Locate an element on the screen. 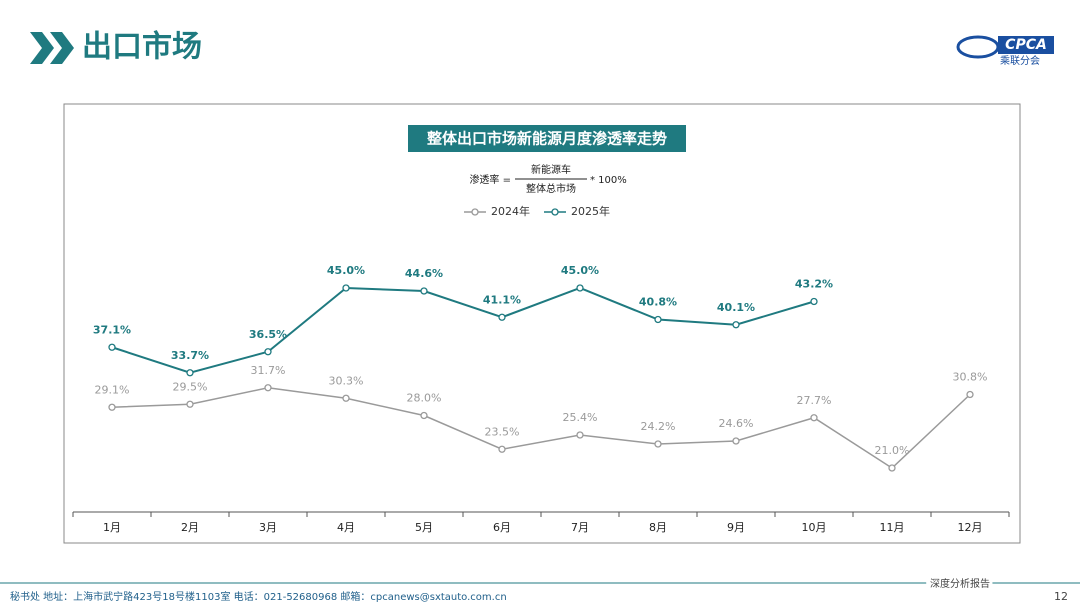  x-tick-label: 7月 is located at coordinates (580, 527).